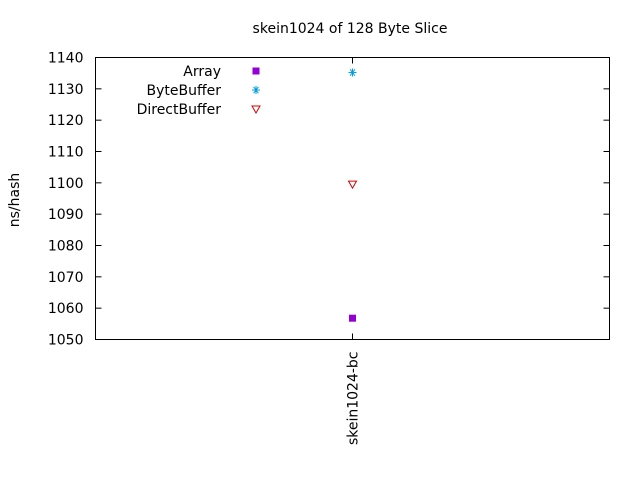 The width and height of the screenshot is (640, 480). What do you see at coordinates (352, 195) in the screenshot?
I see `data-points` at bounding box center [352, 195].